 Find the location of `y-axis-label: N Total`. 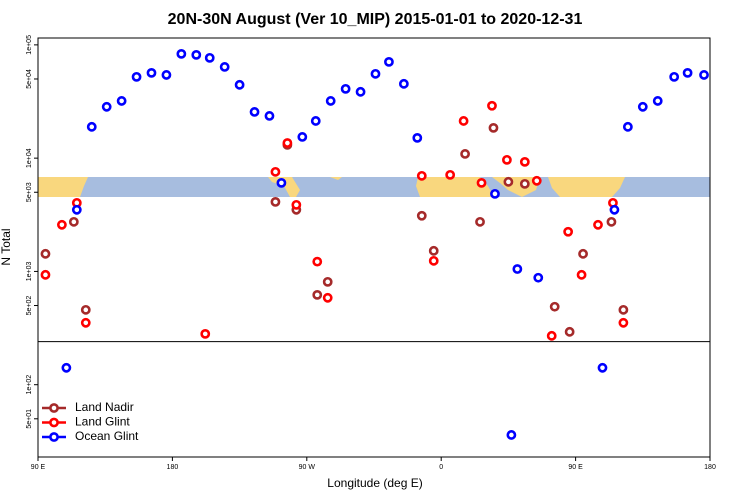

y-axis-label: N Total is located at coordinates (6, 246).